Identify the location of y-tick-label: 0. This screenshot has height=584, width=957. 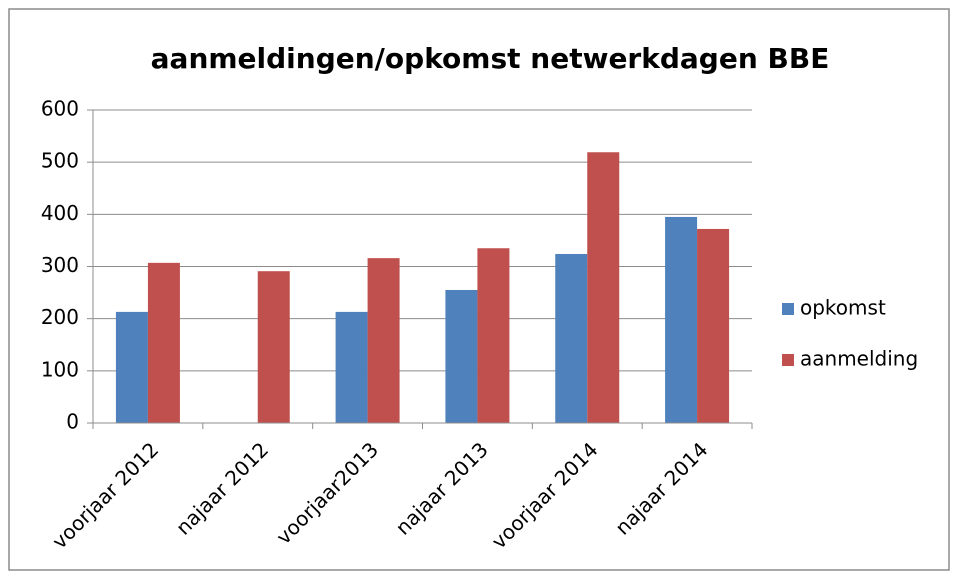
(72, 422).